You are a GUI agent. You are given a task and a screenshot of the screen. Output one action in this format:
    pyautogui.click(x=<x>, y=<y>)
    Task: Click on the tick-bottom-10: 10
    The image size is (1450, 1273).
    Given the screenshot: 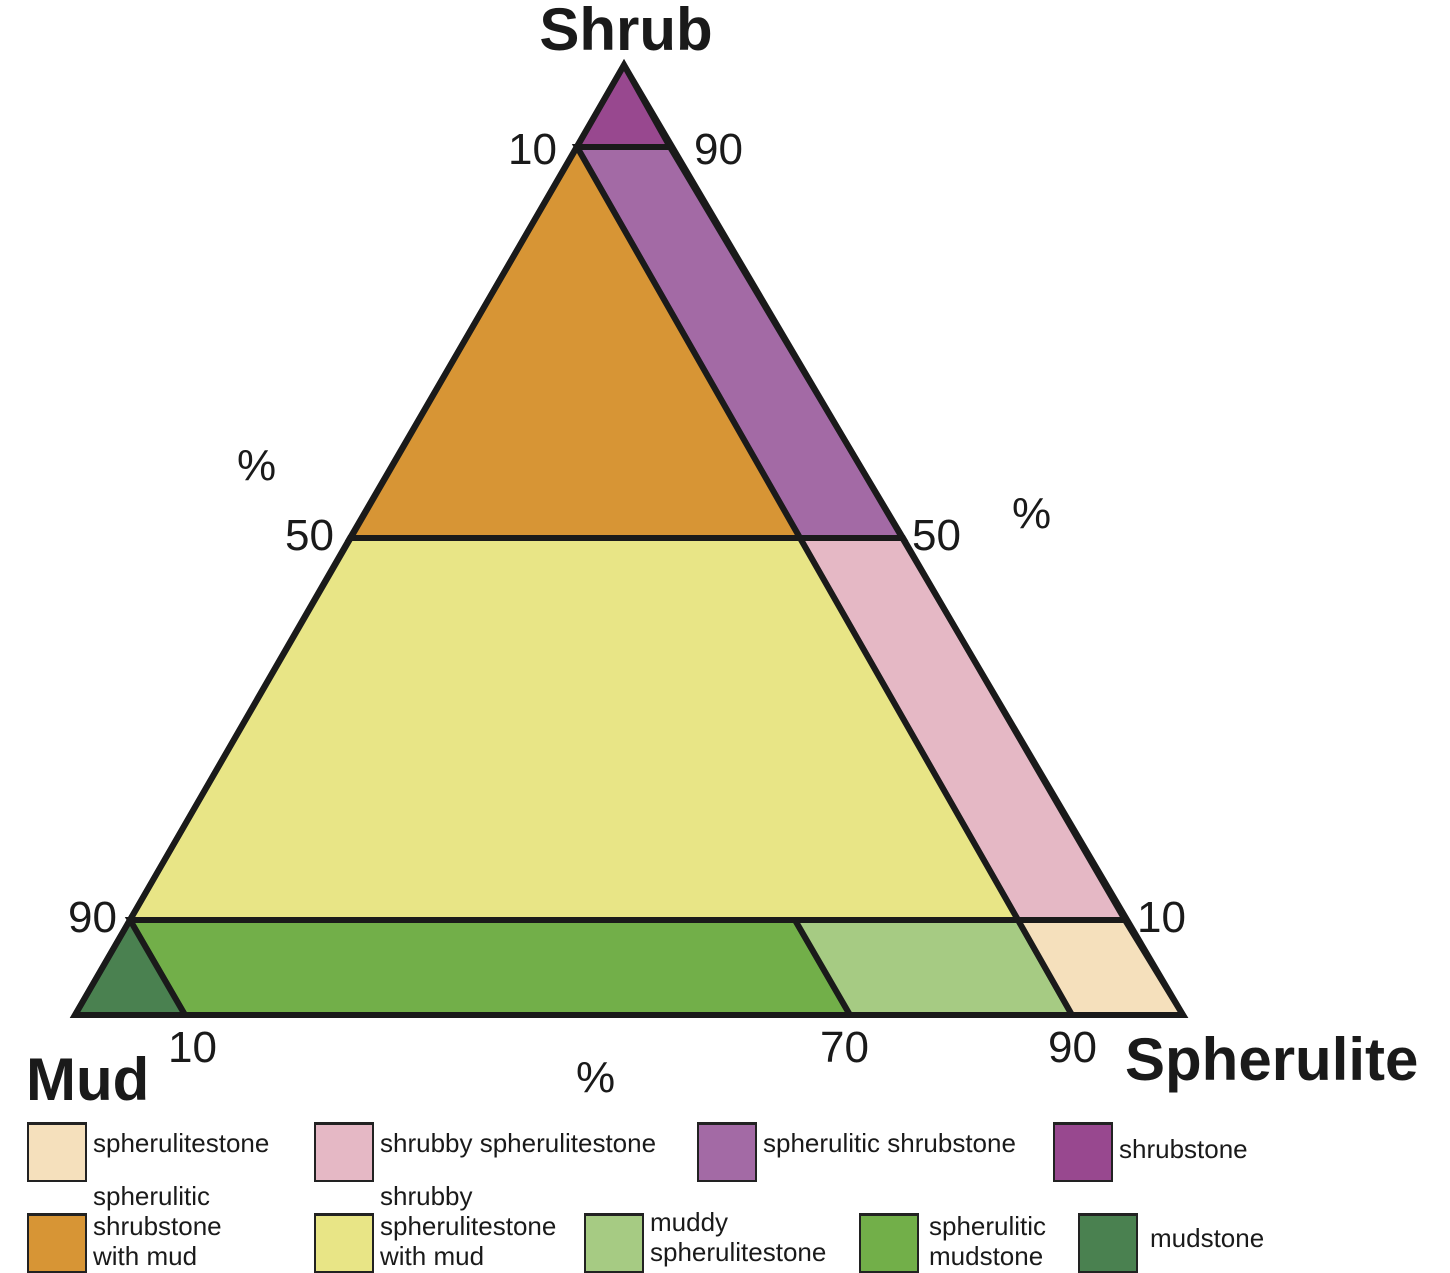 What is the action you would take?
    pyautogui.click(x=192, y=1047)
    